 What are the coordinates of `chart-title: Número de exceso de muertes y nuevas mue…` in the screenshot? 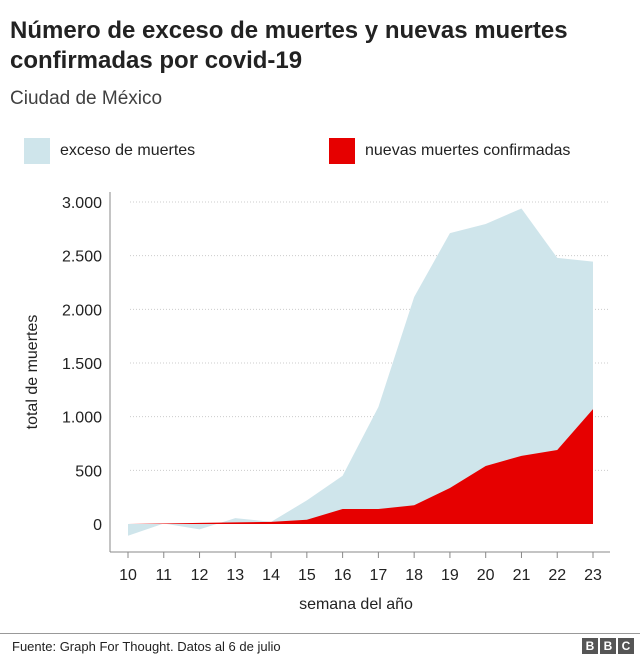 It's located at (289, 45).